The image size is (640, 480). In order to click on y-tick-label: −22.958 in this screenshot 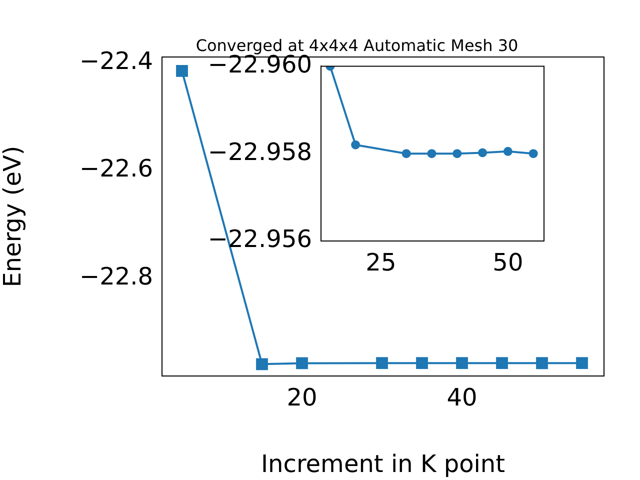, I will do `click(260, 152)`.